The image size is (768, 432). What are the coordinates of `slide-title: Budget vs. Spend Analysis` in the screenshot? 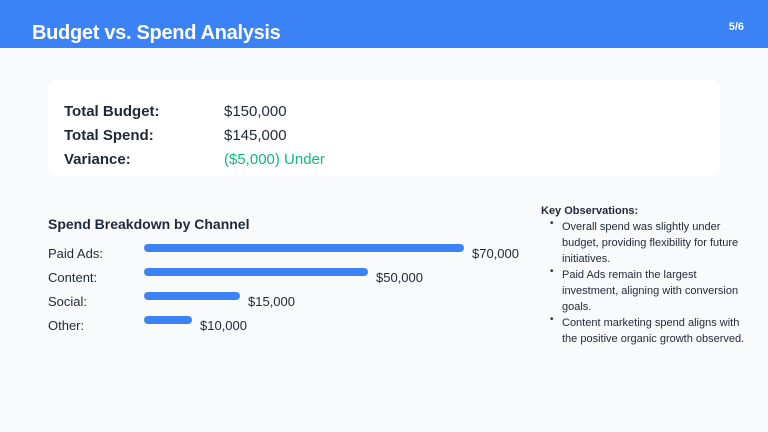 It's located at (156, 33).